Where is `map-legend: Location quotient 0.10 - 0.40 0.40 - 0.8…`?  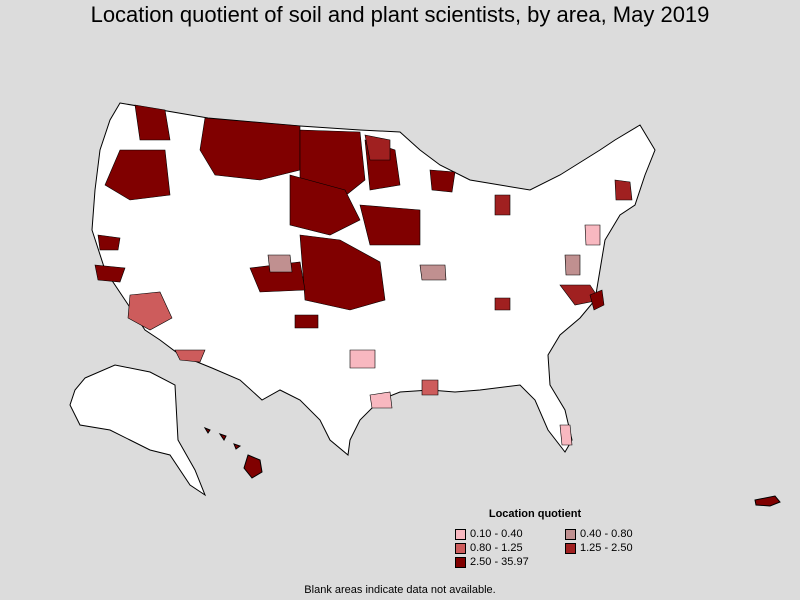 map-legend: Location quotient 0.10 - 0.40 0.40 - 0.8… is located at coordinates (555, 538).